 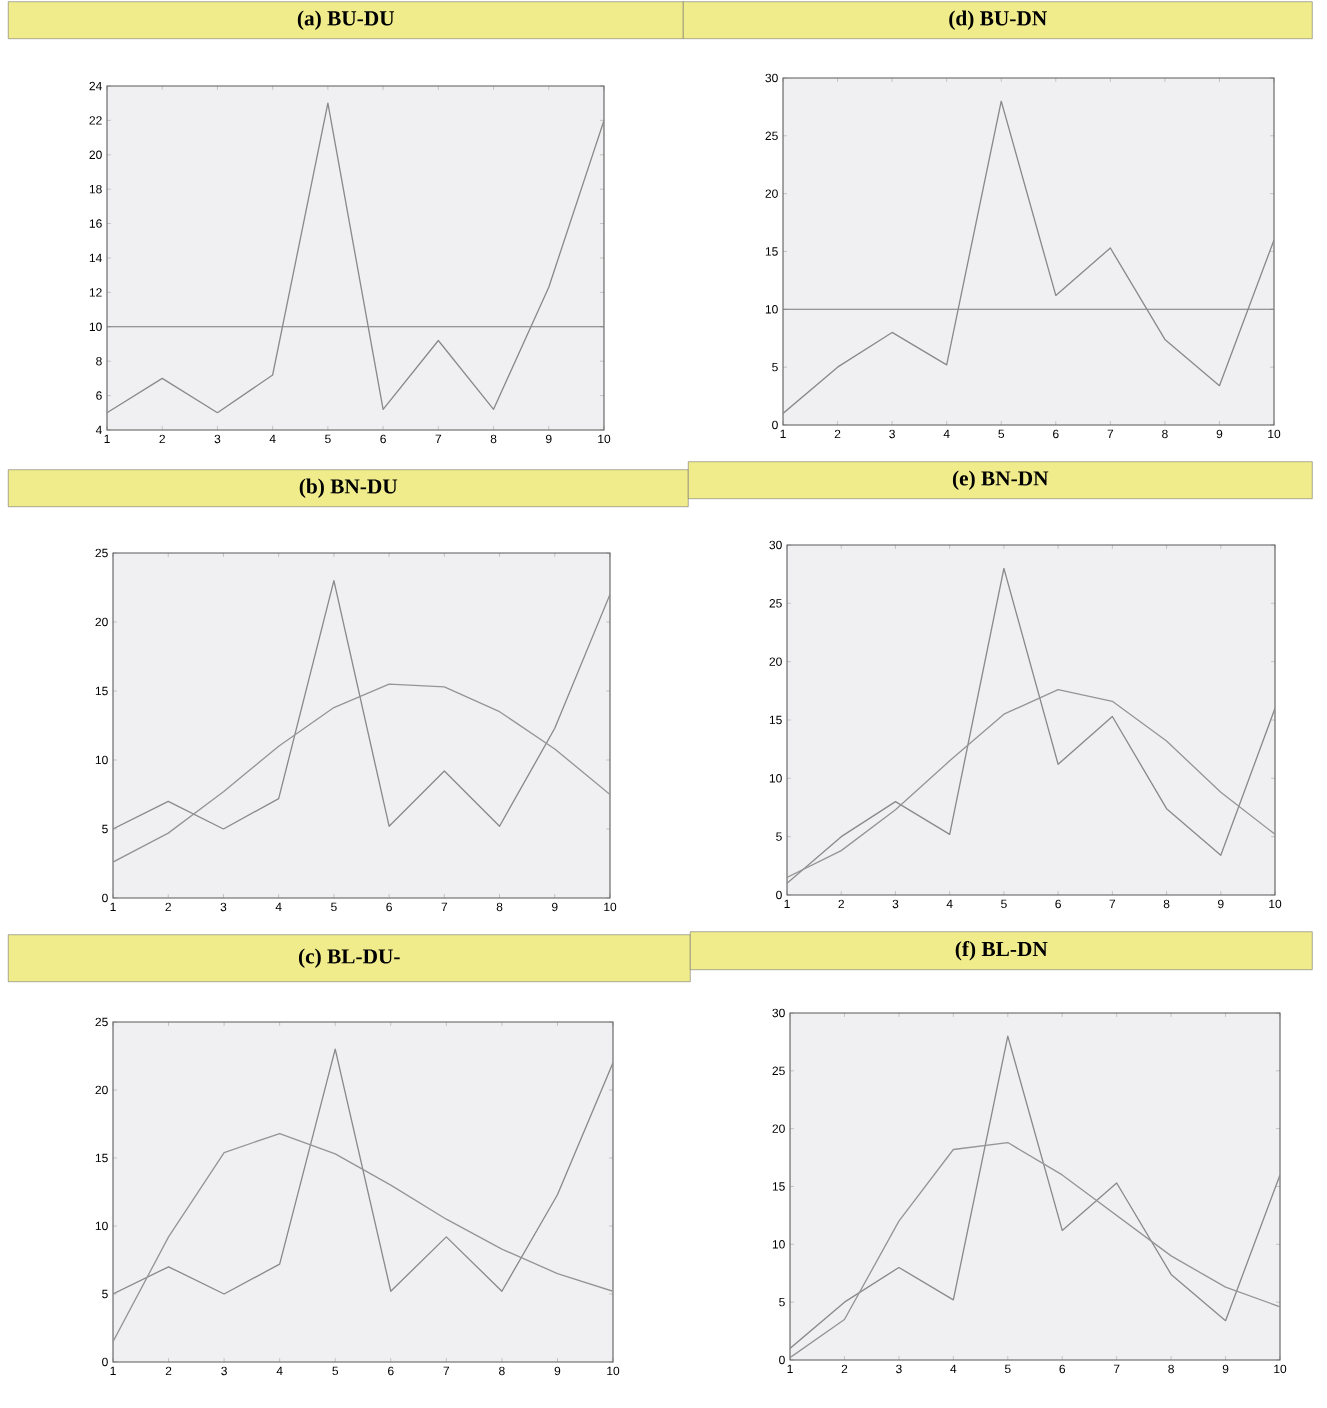 What do you see at coordinates (998, 20) in the screenshot?
I see `chart-title: (d) BU-DN` at bounding box center [998, 20].